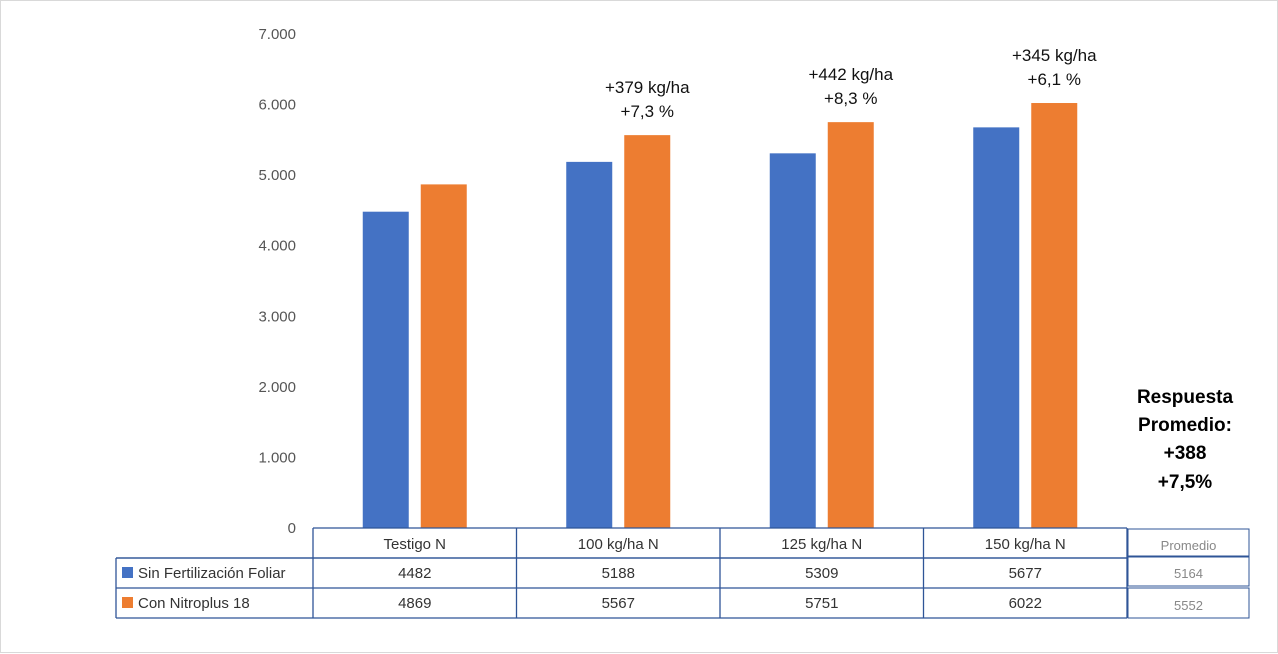 The width and height of the screenshot is (1278, 654). Describe the element at coordinates (414, 544) in the screenshot. I see `category-label-0: Testigo N` at that location.